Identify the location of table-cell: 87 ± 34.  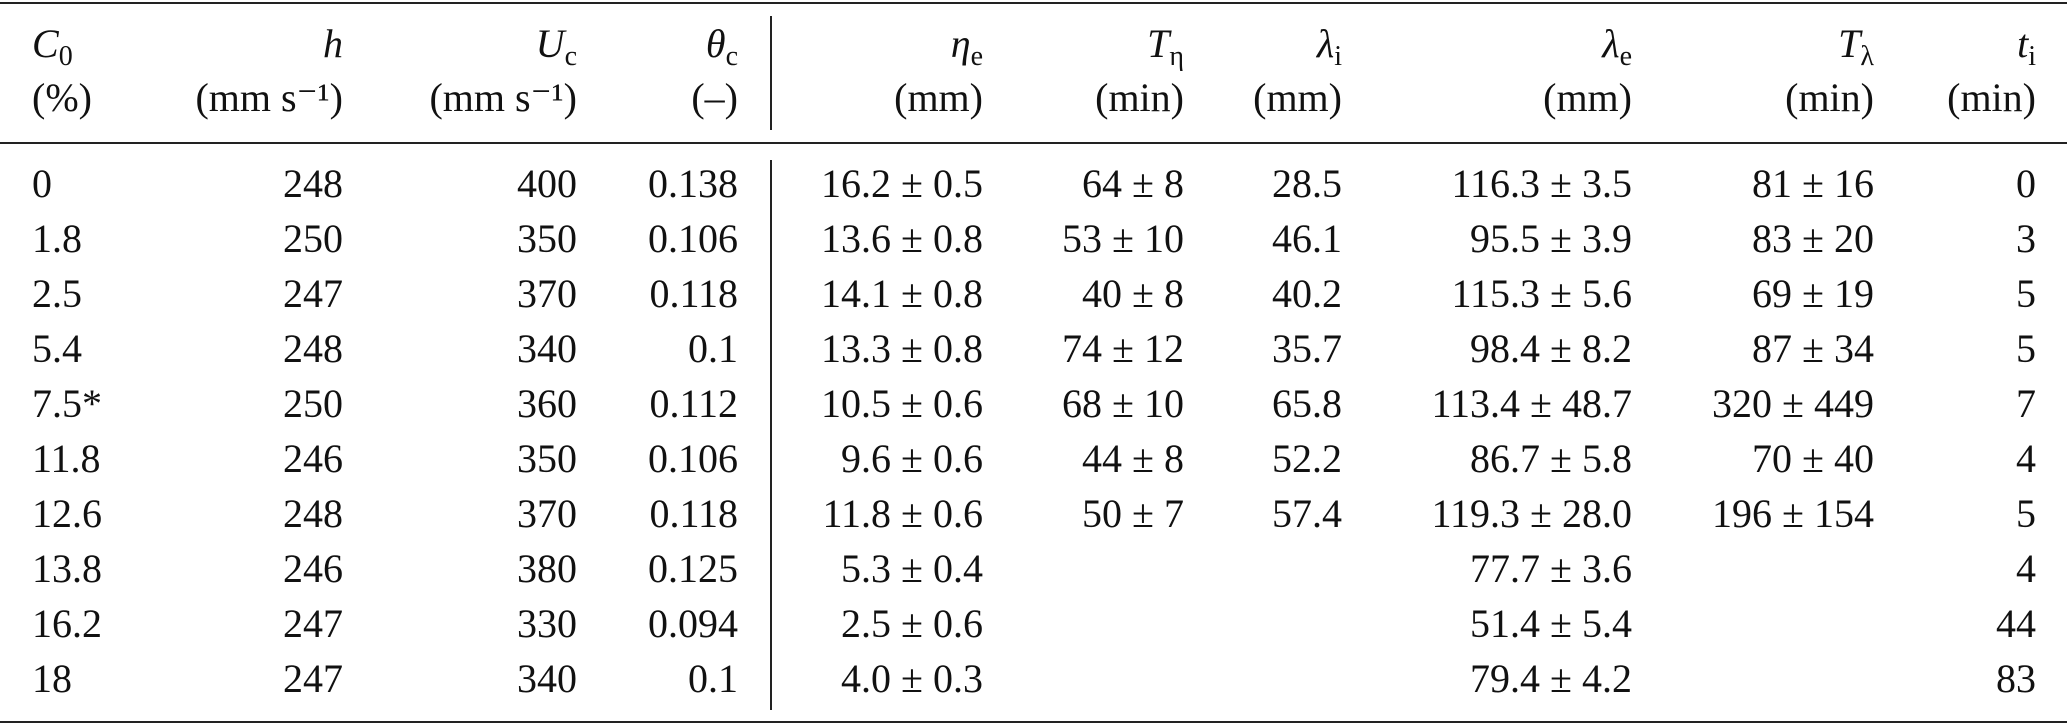
(1813, 348).